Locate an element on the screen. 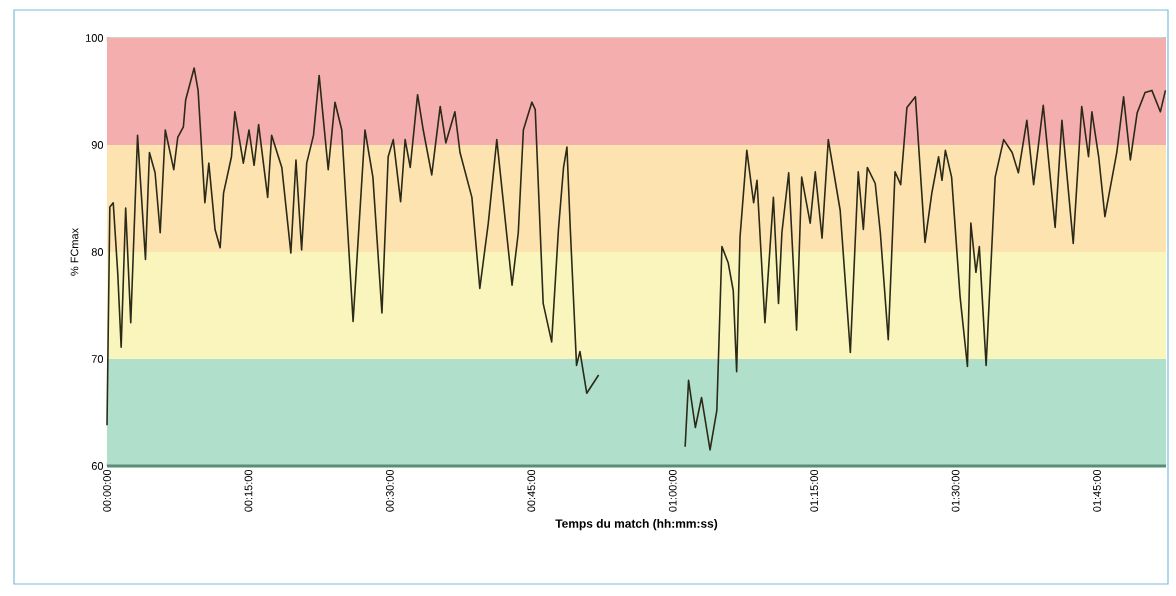  y-tick-label: 100 is located at coordinates (95, 38).